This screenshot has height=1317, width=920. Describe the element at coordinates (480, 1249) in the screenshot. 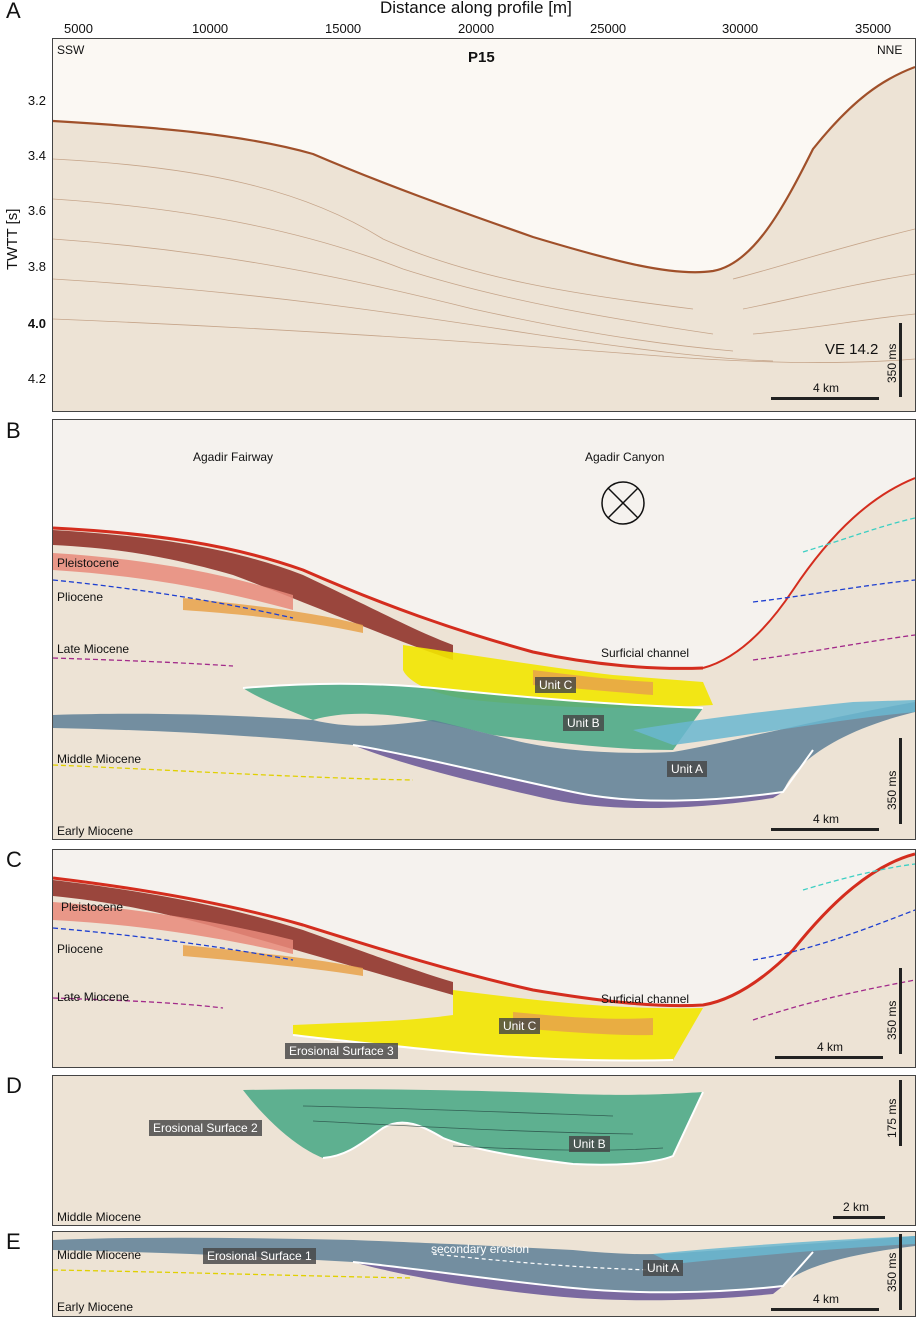

I see `label-secondary-erosion: secondary erosion` at that location.